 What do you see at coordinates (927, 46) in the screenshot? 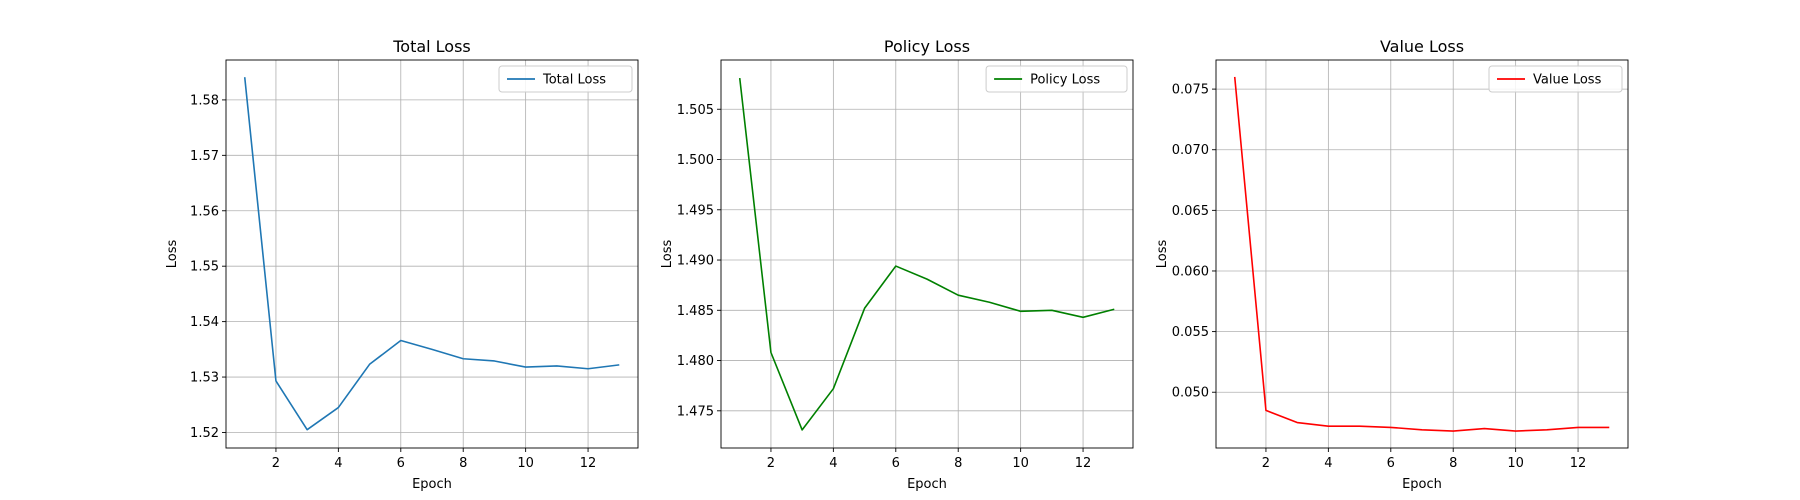
I see `chart-title: Policy Loss` at bounding box center [927, 46].